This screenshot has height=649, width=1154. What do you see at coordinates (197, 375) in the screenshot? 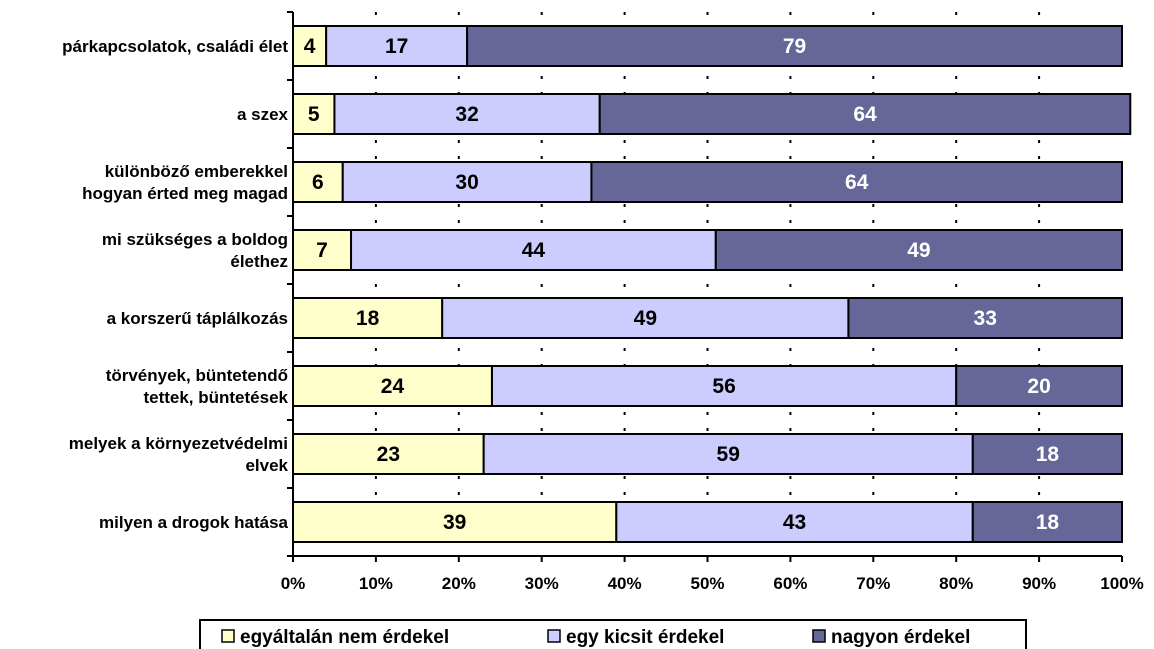
I see `category-label: törvények, büntetendő` at bounding box center [197, 375].